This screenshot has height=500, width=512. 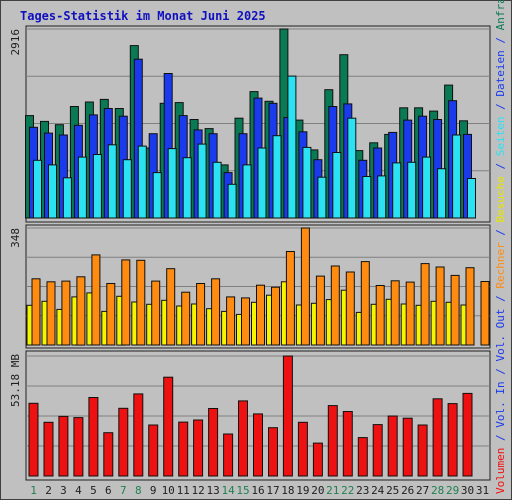 What do you see at coordinates (33, 490) in the screenshot?
I see `x-tick-label: 1` at bounding box center [33, 490].